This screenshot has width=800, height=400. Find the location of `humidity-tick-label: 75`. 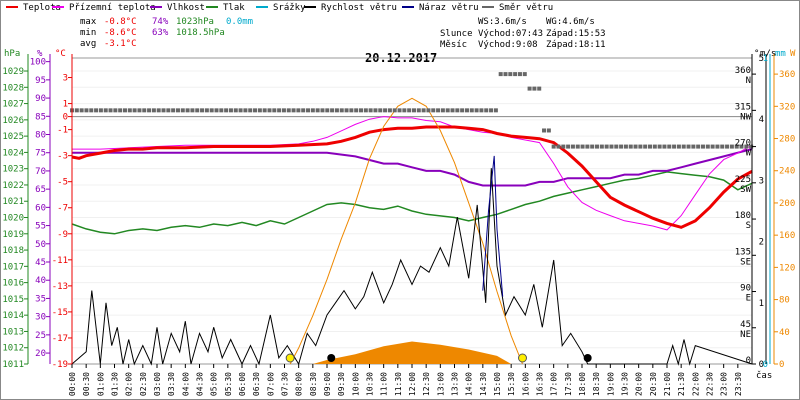

humidity-tick-label: 75 is located at coordinates (40, 154).